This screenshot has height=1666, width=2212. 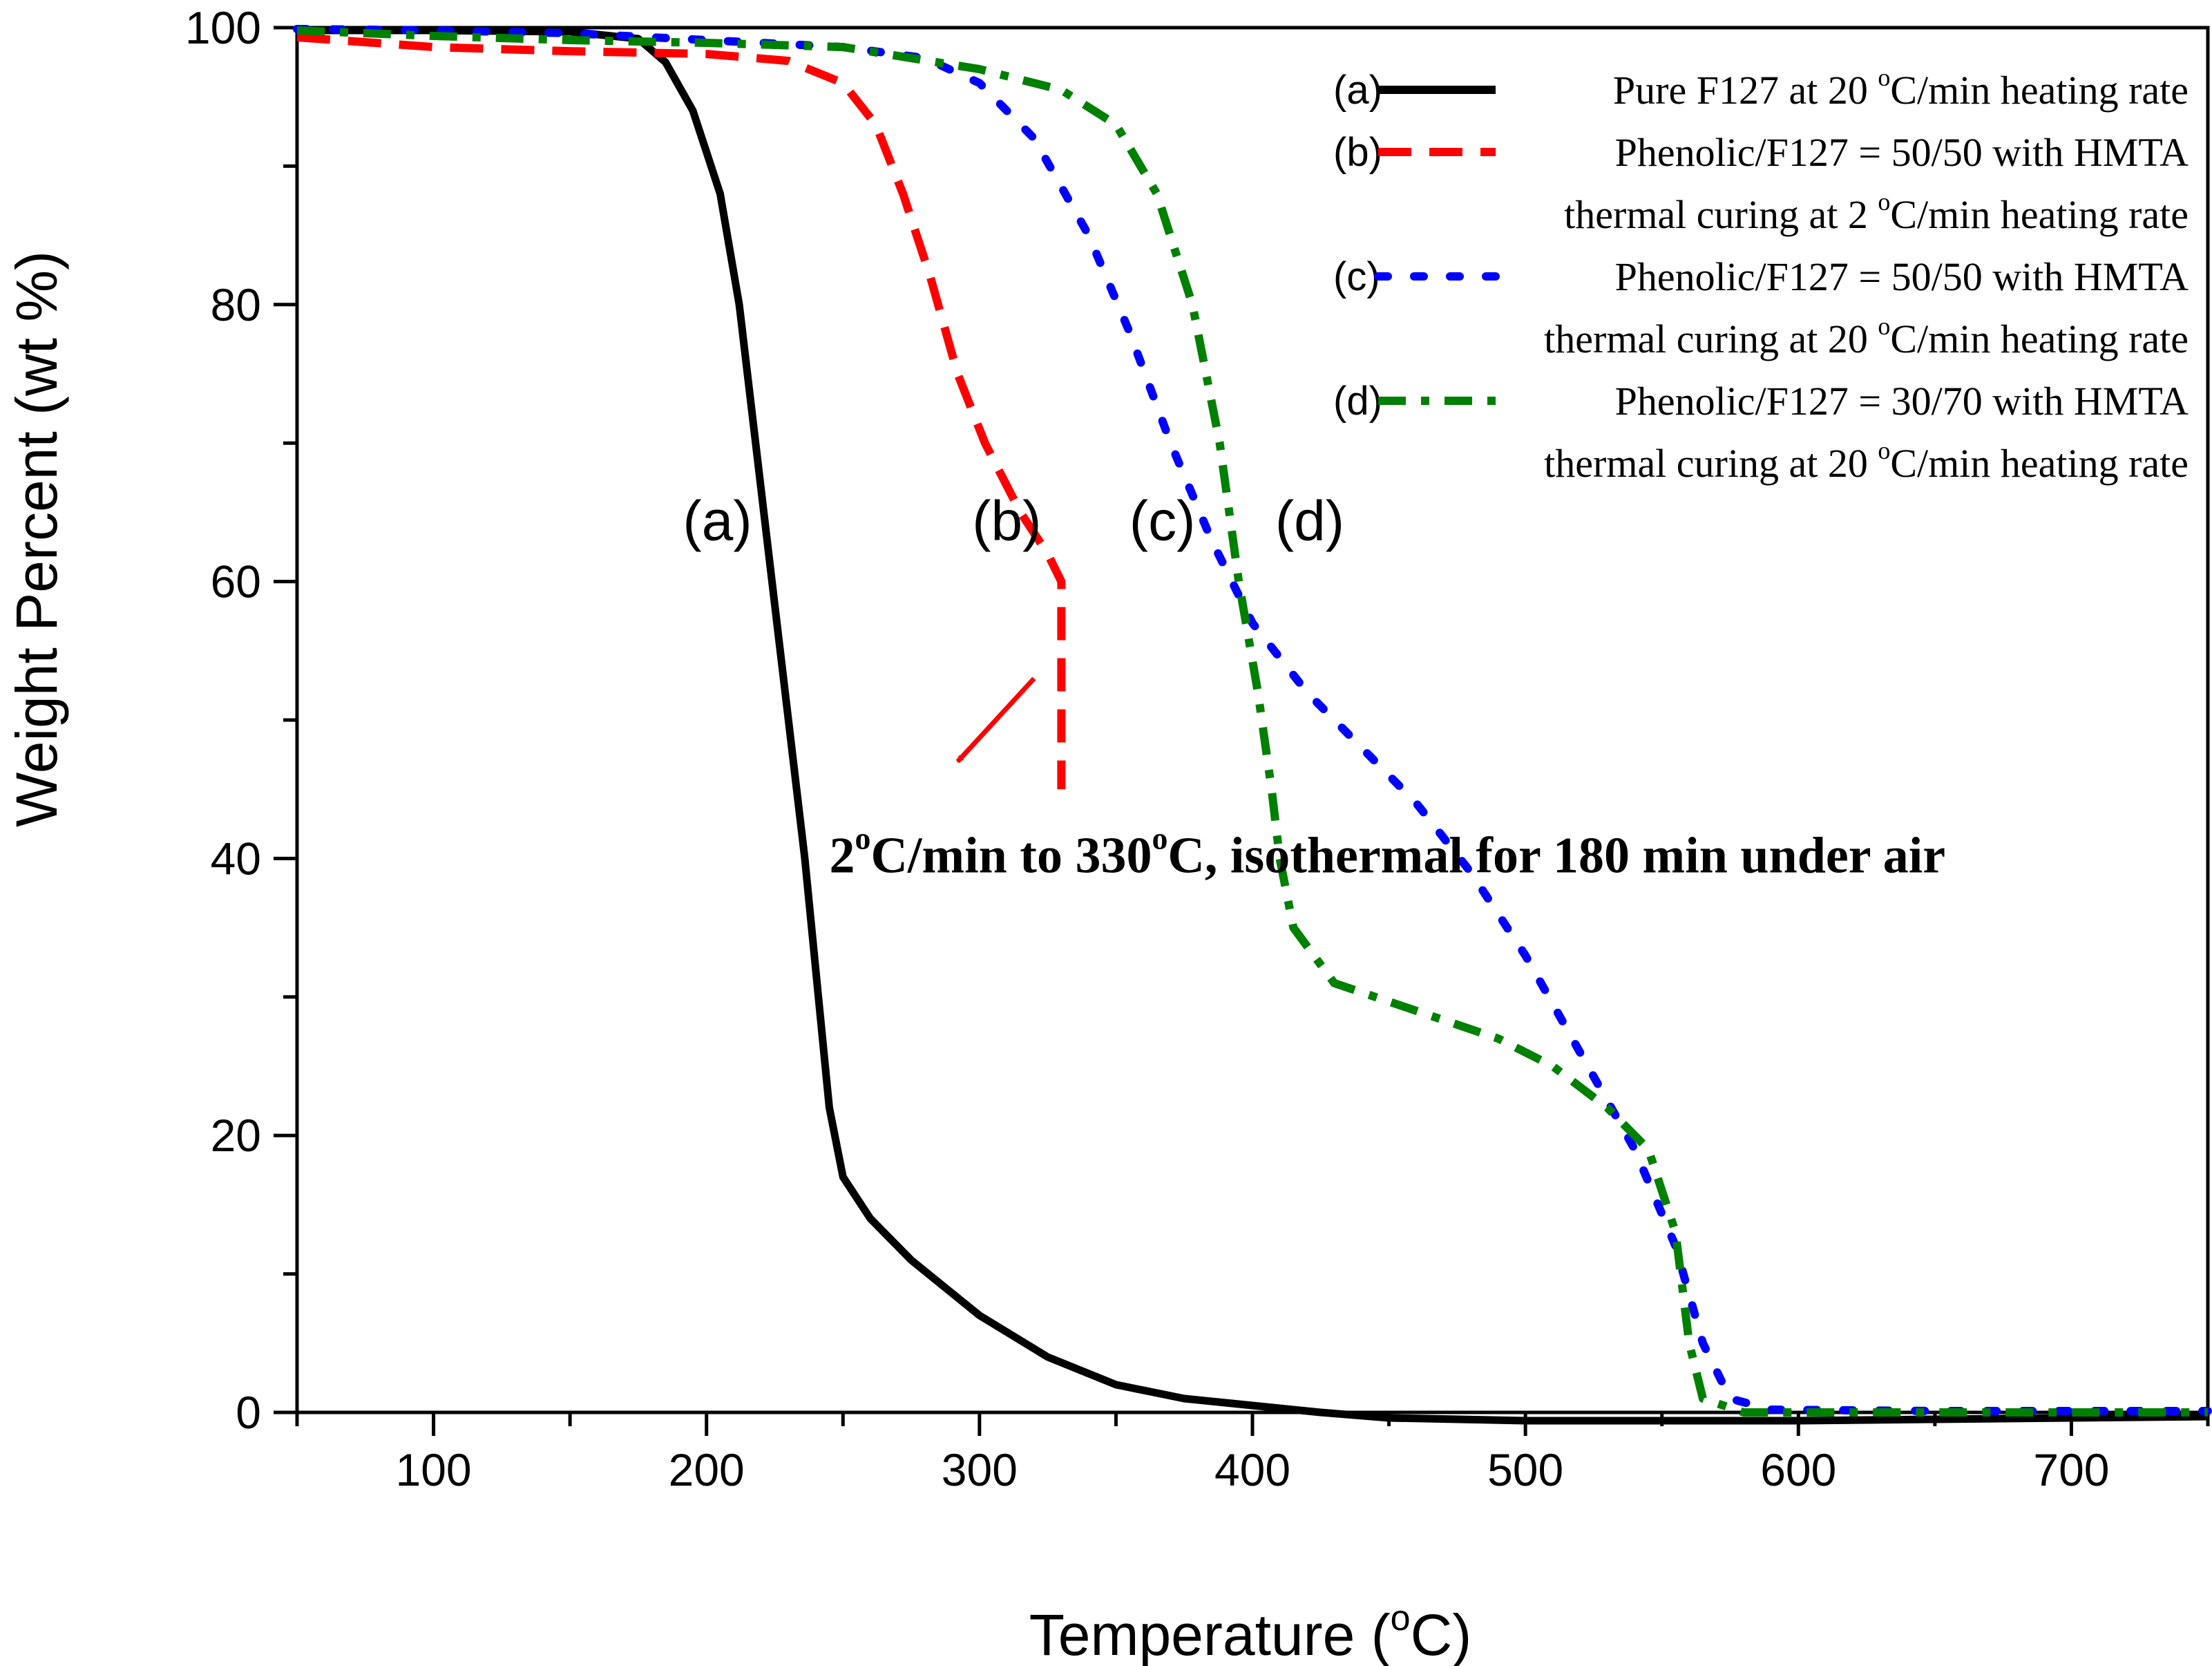 What do you see at coordinates (2071, 1469) in the screenshot?
I see `x-tick-label: 700` at bounding box center [2071, 1469].